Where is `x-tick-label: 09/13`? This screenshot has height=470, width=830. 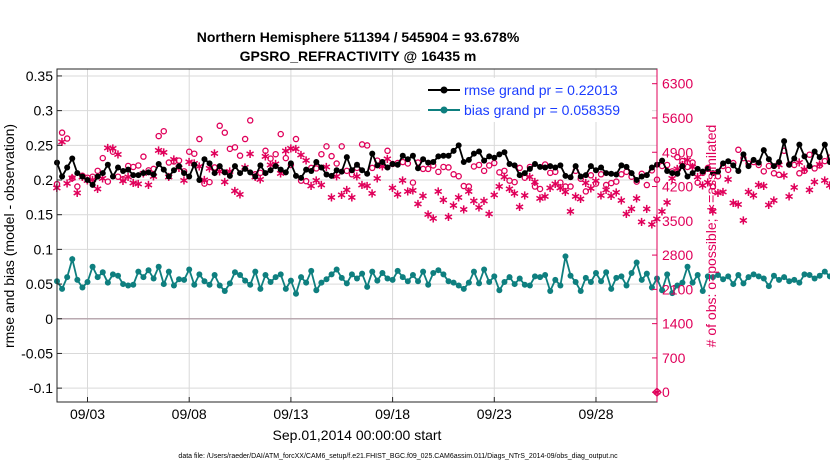
x-tick-label: 09/13 is located at coordinates (290, 414).